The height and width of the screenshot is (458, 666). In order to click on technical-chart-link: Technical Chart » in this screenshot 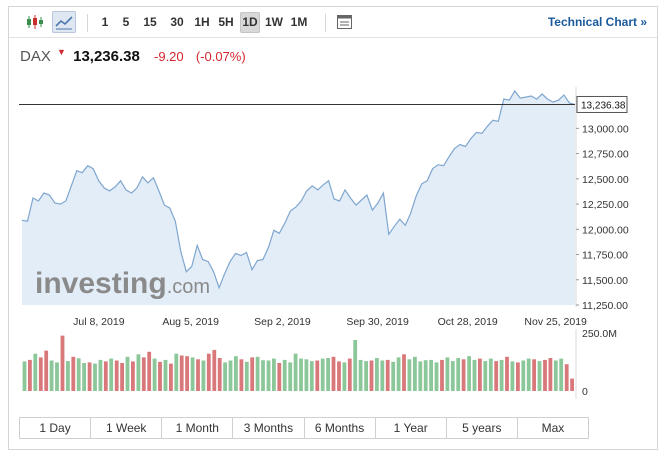, I will do `click(597, 22)`.